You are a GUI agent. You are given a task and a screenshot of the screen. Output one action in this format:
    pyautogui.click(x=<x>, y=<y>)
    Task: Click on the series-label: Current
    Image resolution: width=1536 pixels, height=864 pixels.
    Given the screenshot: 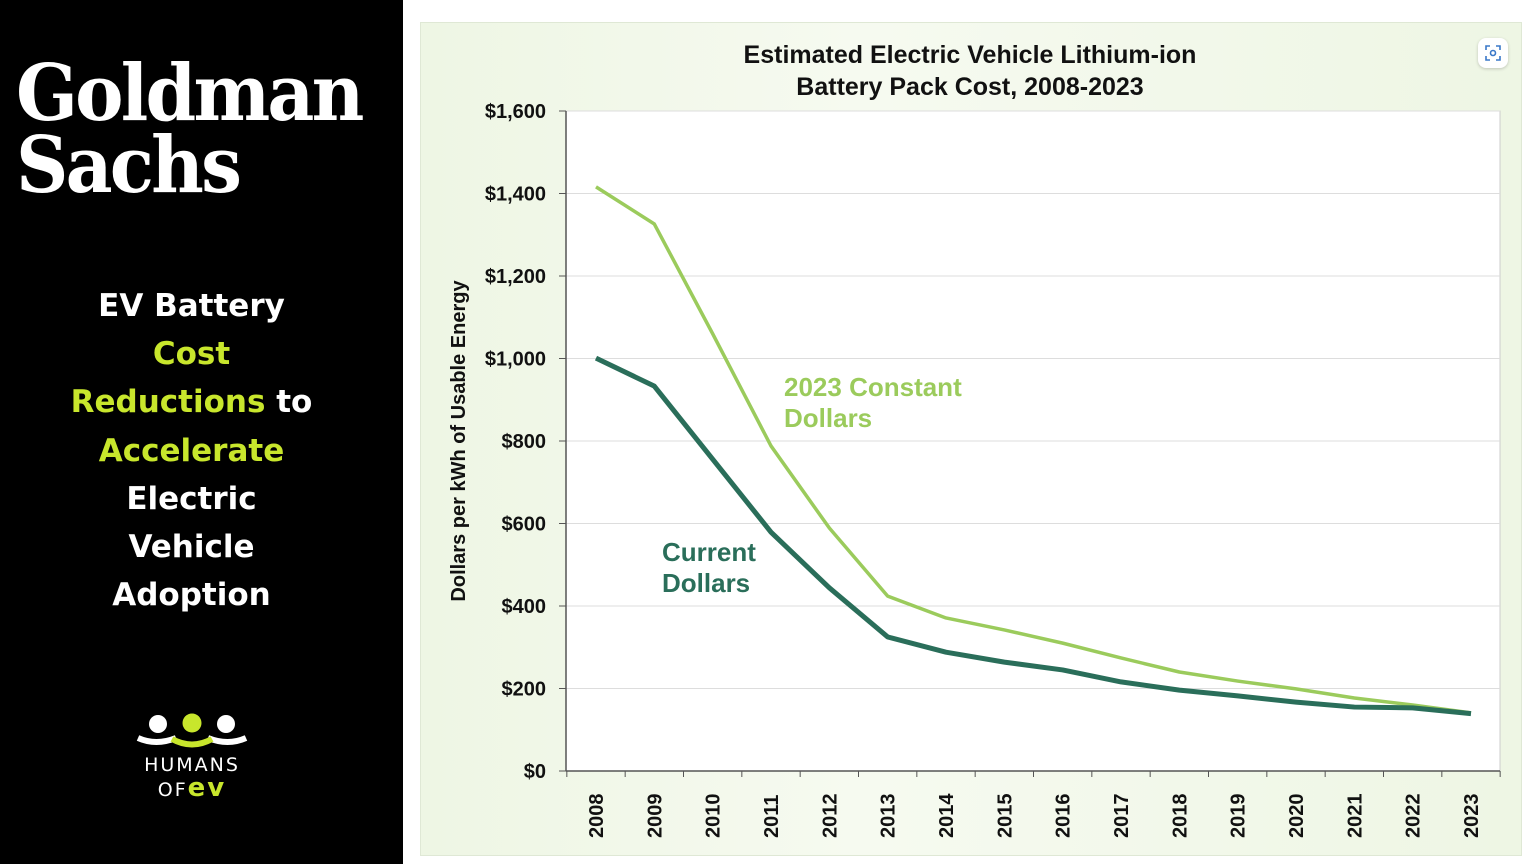 What is the action you would take?
    pyautogui.click(x=709, y=552)
    